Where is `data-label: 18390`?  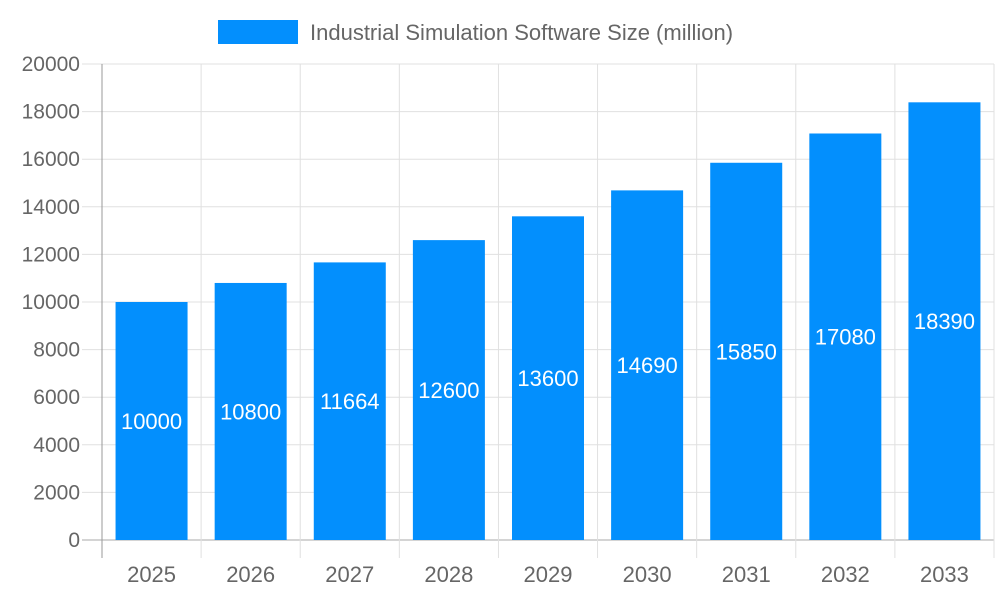
data-label: 18390 is located at coordinates (944, 321).